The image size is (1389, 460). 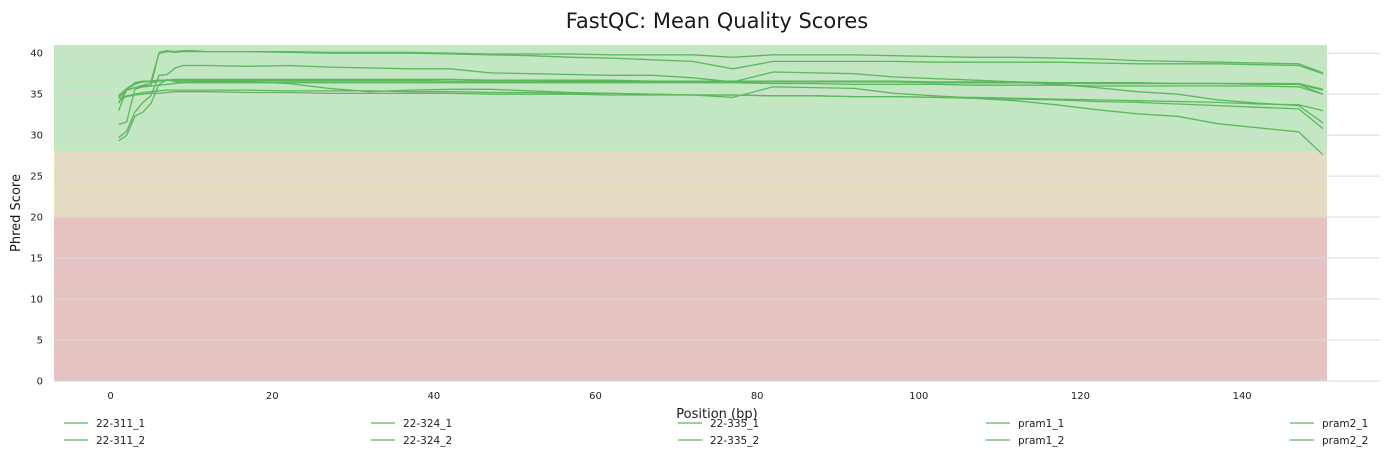 I want to click on y-tick-label: 20, so click(x=36, y=218).